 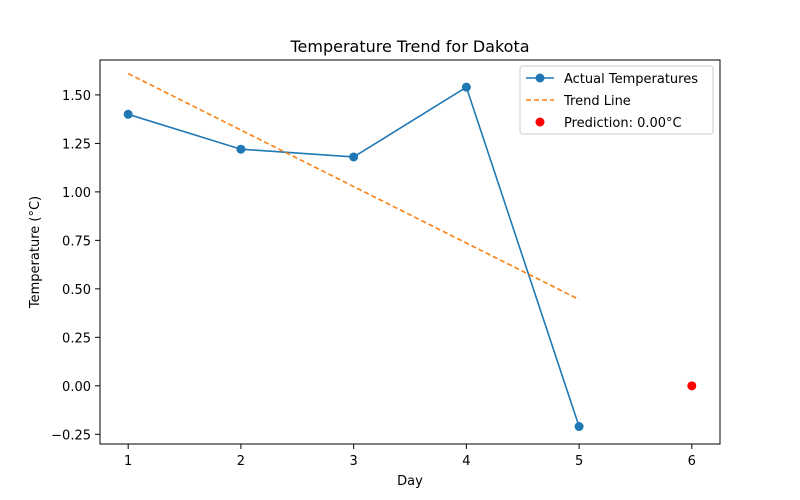 What do you see at coordinates (540, 78) in the screenshot?
I see `legend-marker-actual` at bounding box center [540, 78].